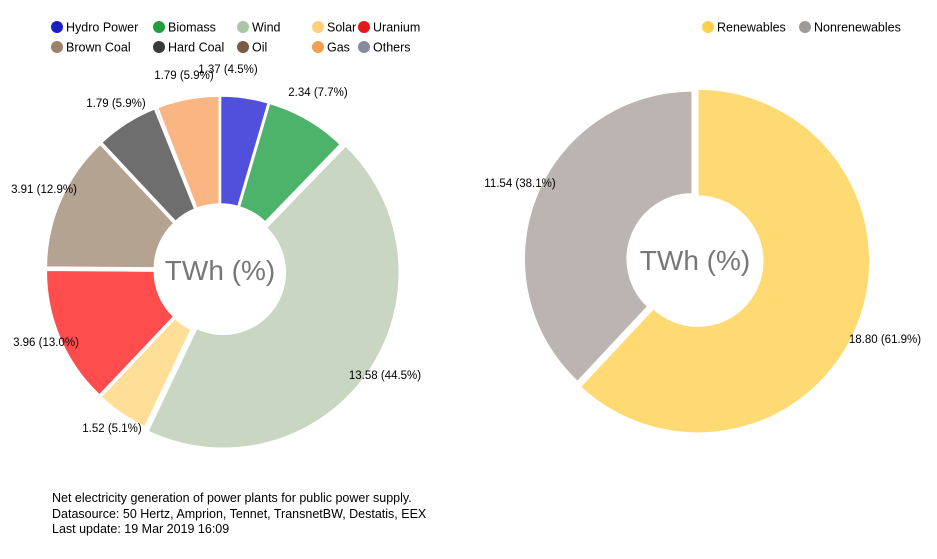  I want to click on legend-marker-renewables, so click(708, 27).